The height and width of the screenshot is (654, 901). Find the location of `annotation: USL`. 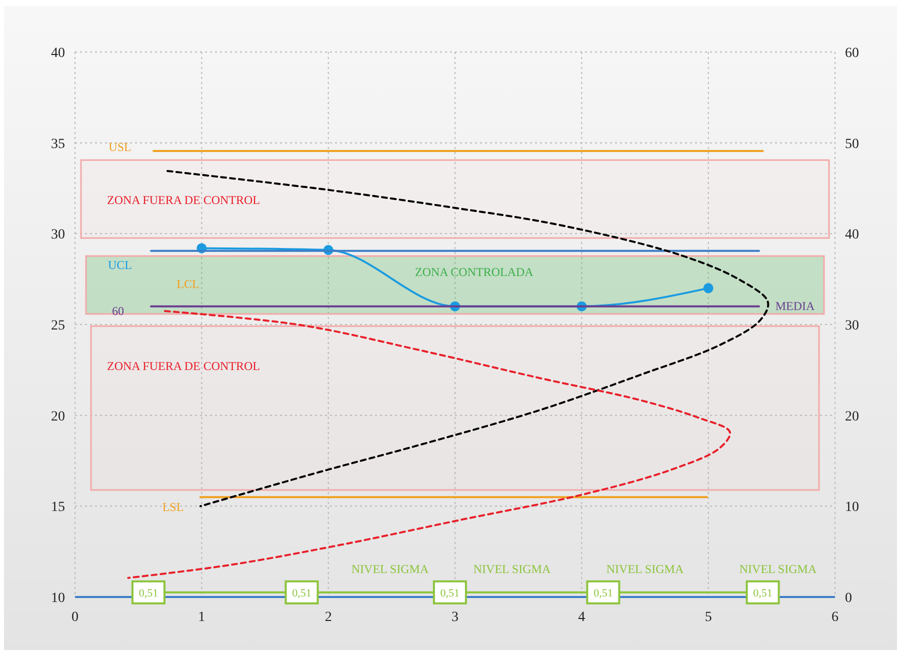

annotation: USL is located at coordinates (120, 147).